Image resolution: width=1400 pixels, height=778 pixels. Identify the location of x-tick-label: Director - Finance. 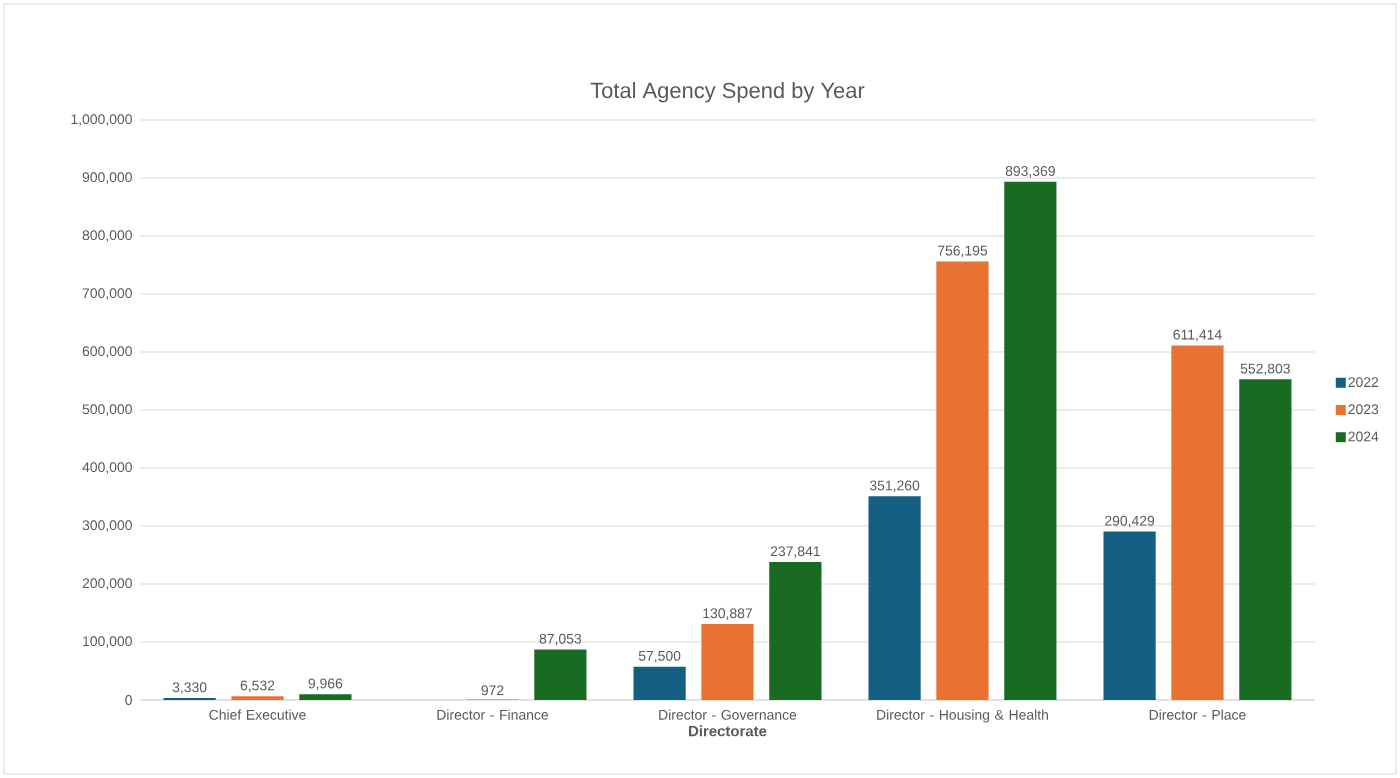
(493, 714).